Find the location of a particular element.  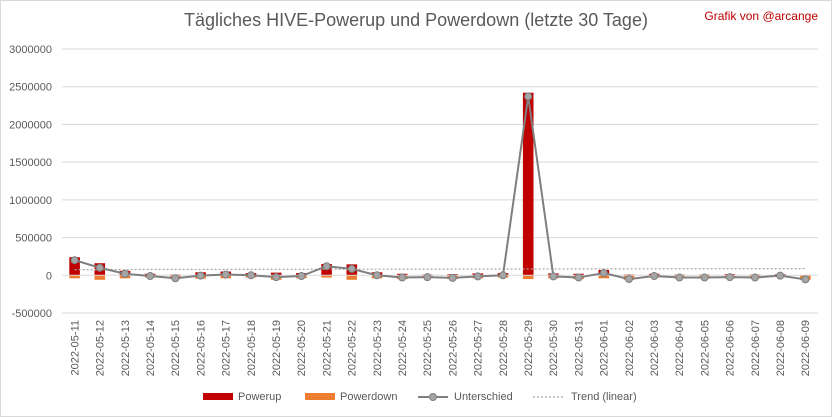

x-tick-label: 2022-05-22 is located at coordinates (353, 348).